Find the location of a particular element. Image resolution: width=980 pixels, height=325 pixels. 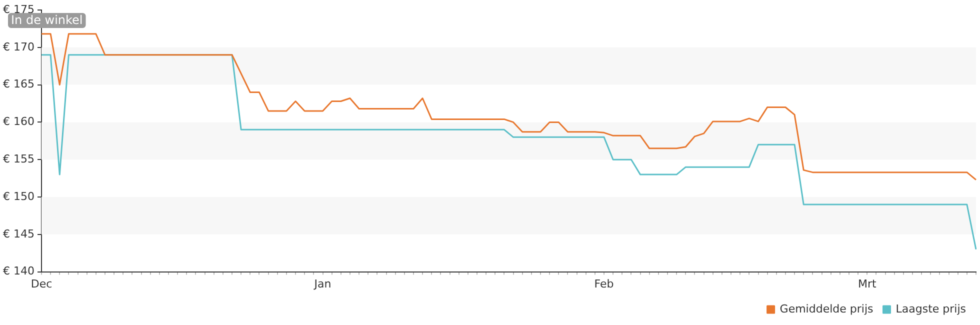

y-tick-label: € 145 is located at coordinates (18, 233).